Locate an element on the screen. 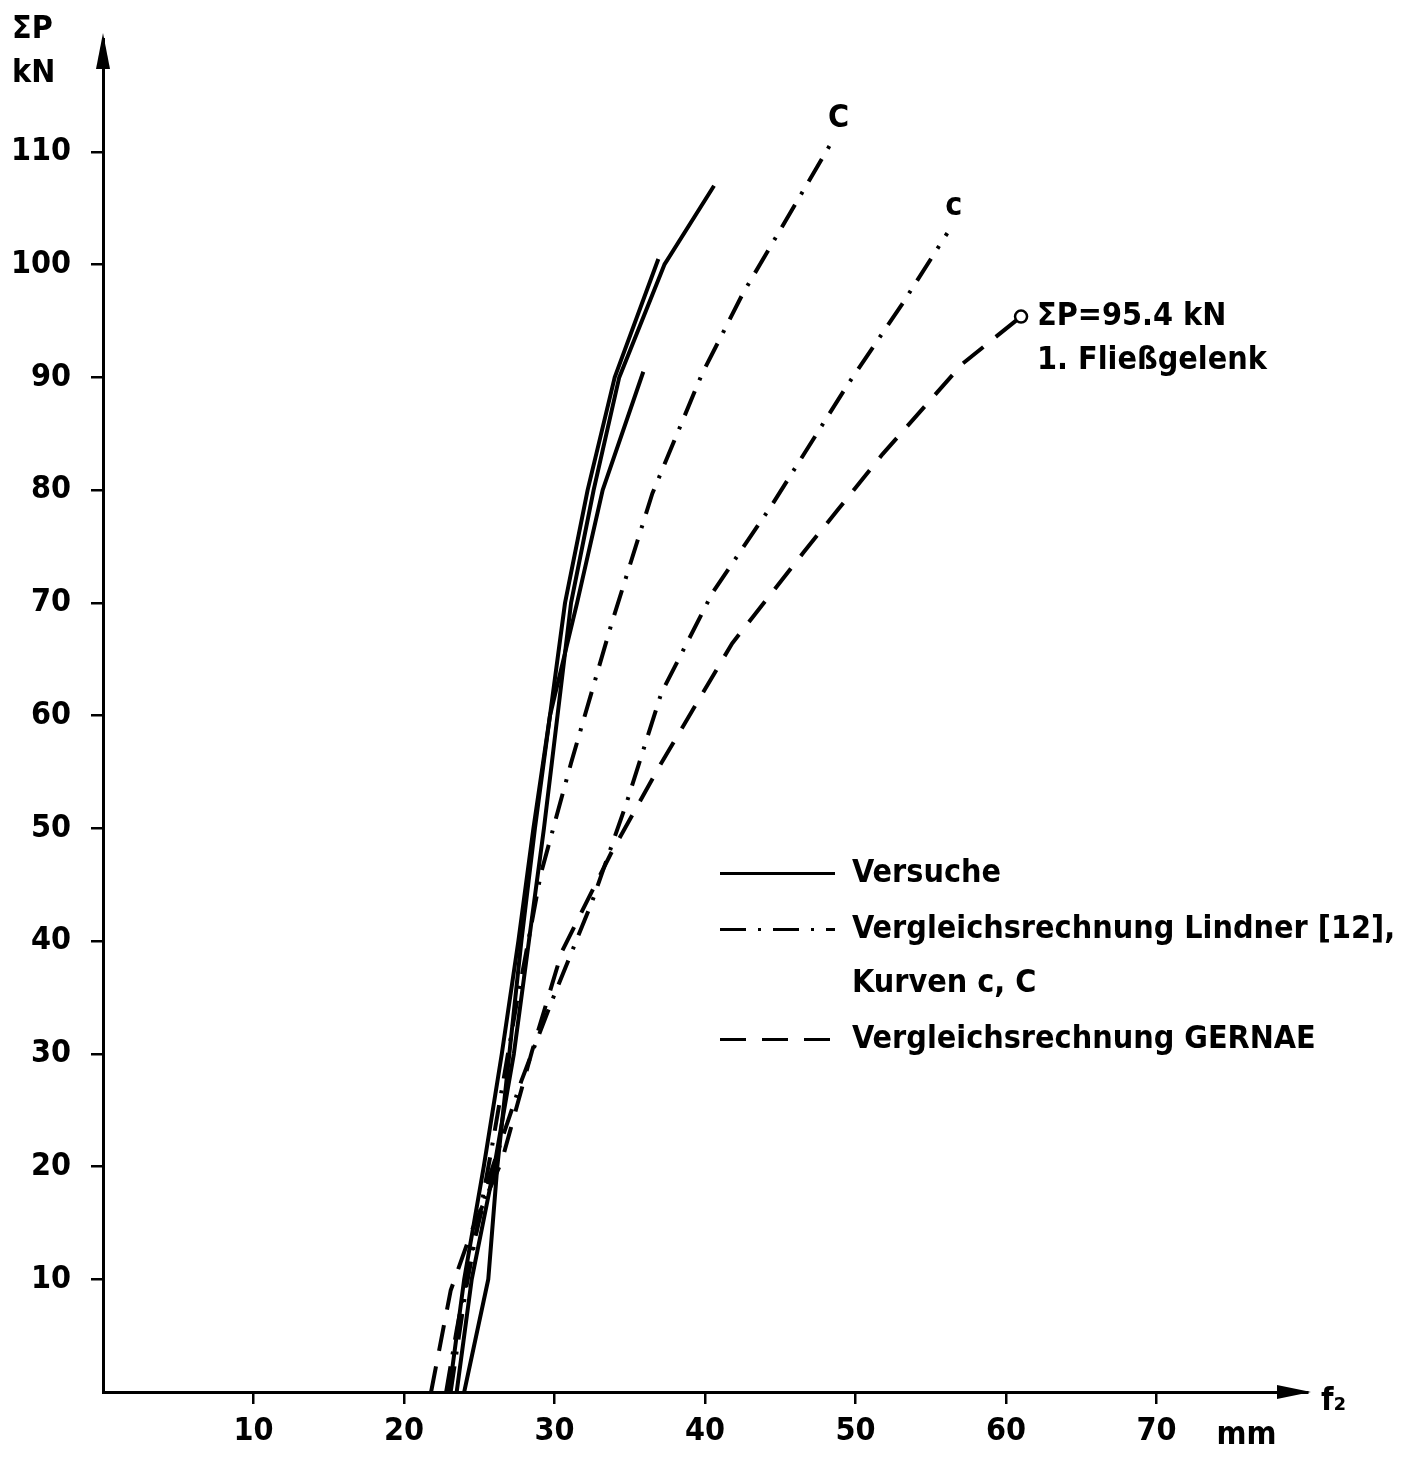  x-tick-label: 40 is located at coordinates (705, 1428).